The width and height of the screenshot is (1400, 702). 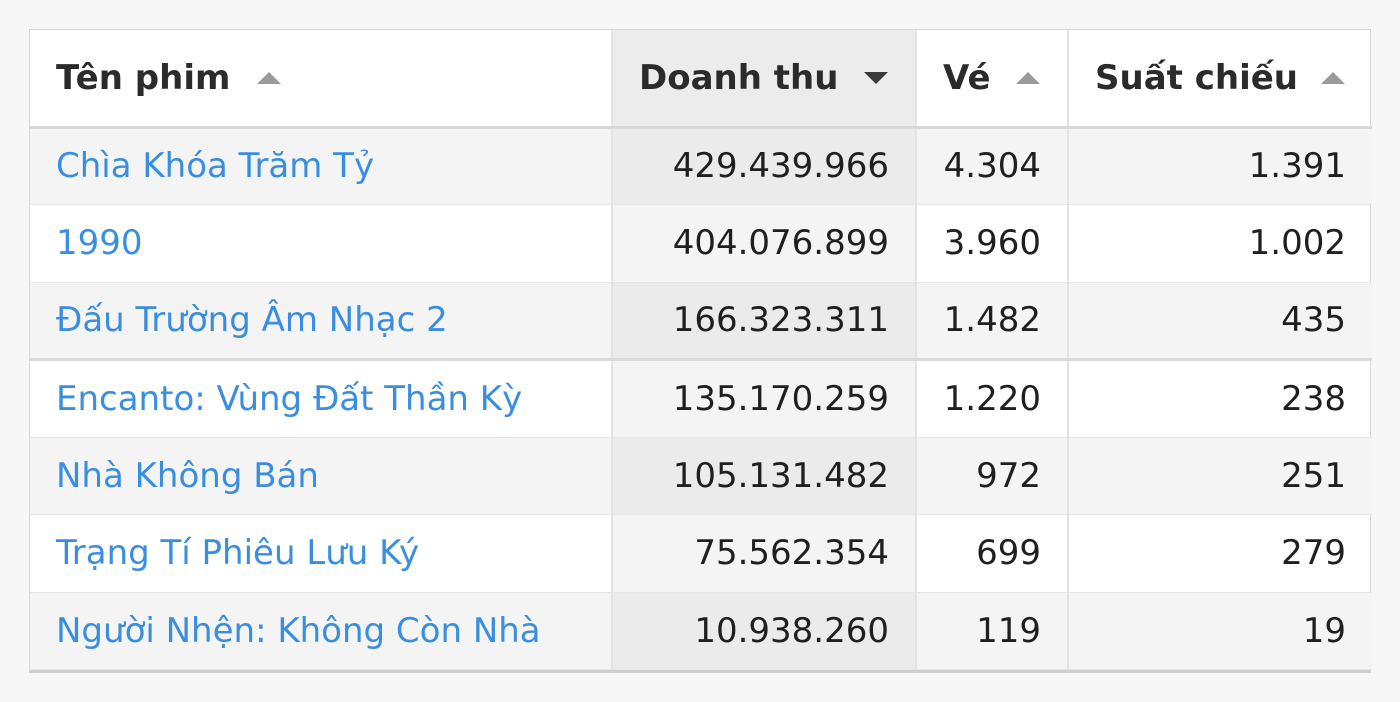 I want to click on movie-title-link: Trạng Tí Phiêu Lưu Ký, so click(x=321, y=553).